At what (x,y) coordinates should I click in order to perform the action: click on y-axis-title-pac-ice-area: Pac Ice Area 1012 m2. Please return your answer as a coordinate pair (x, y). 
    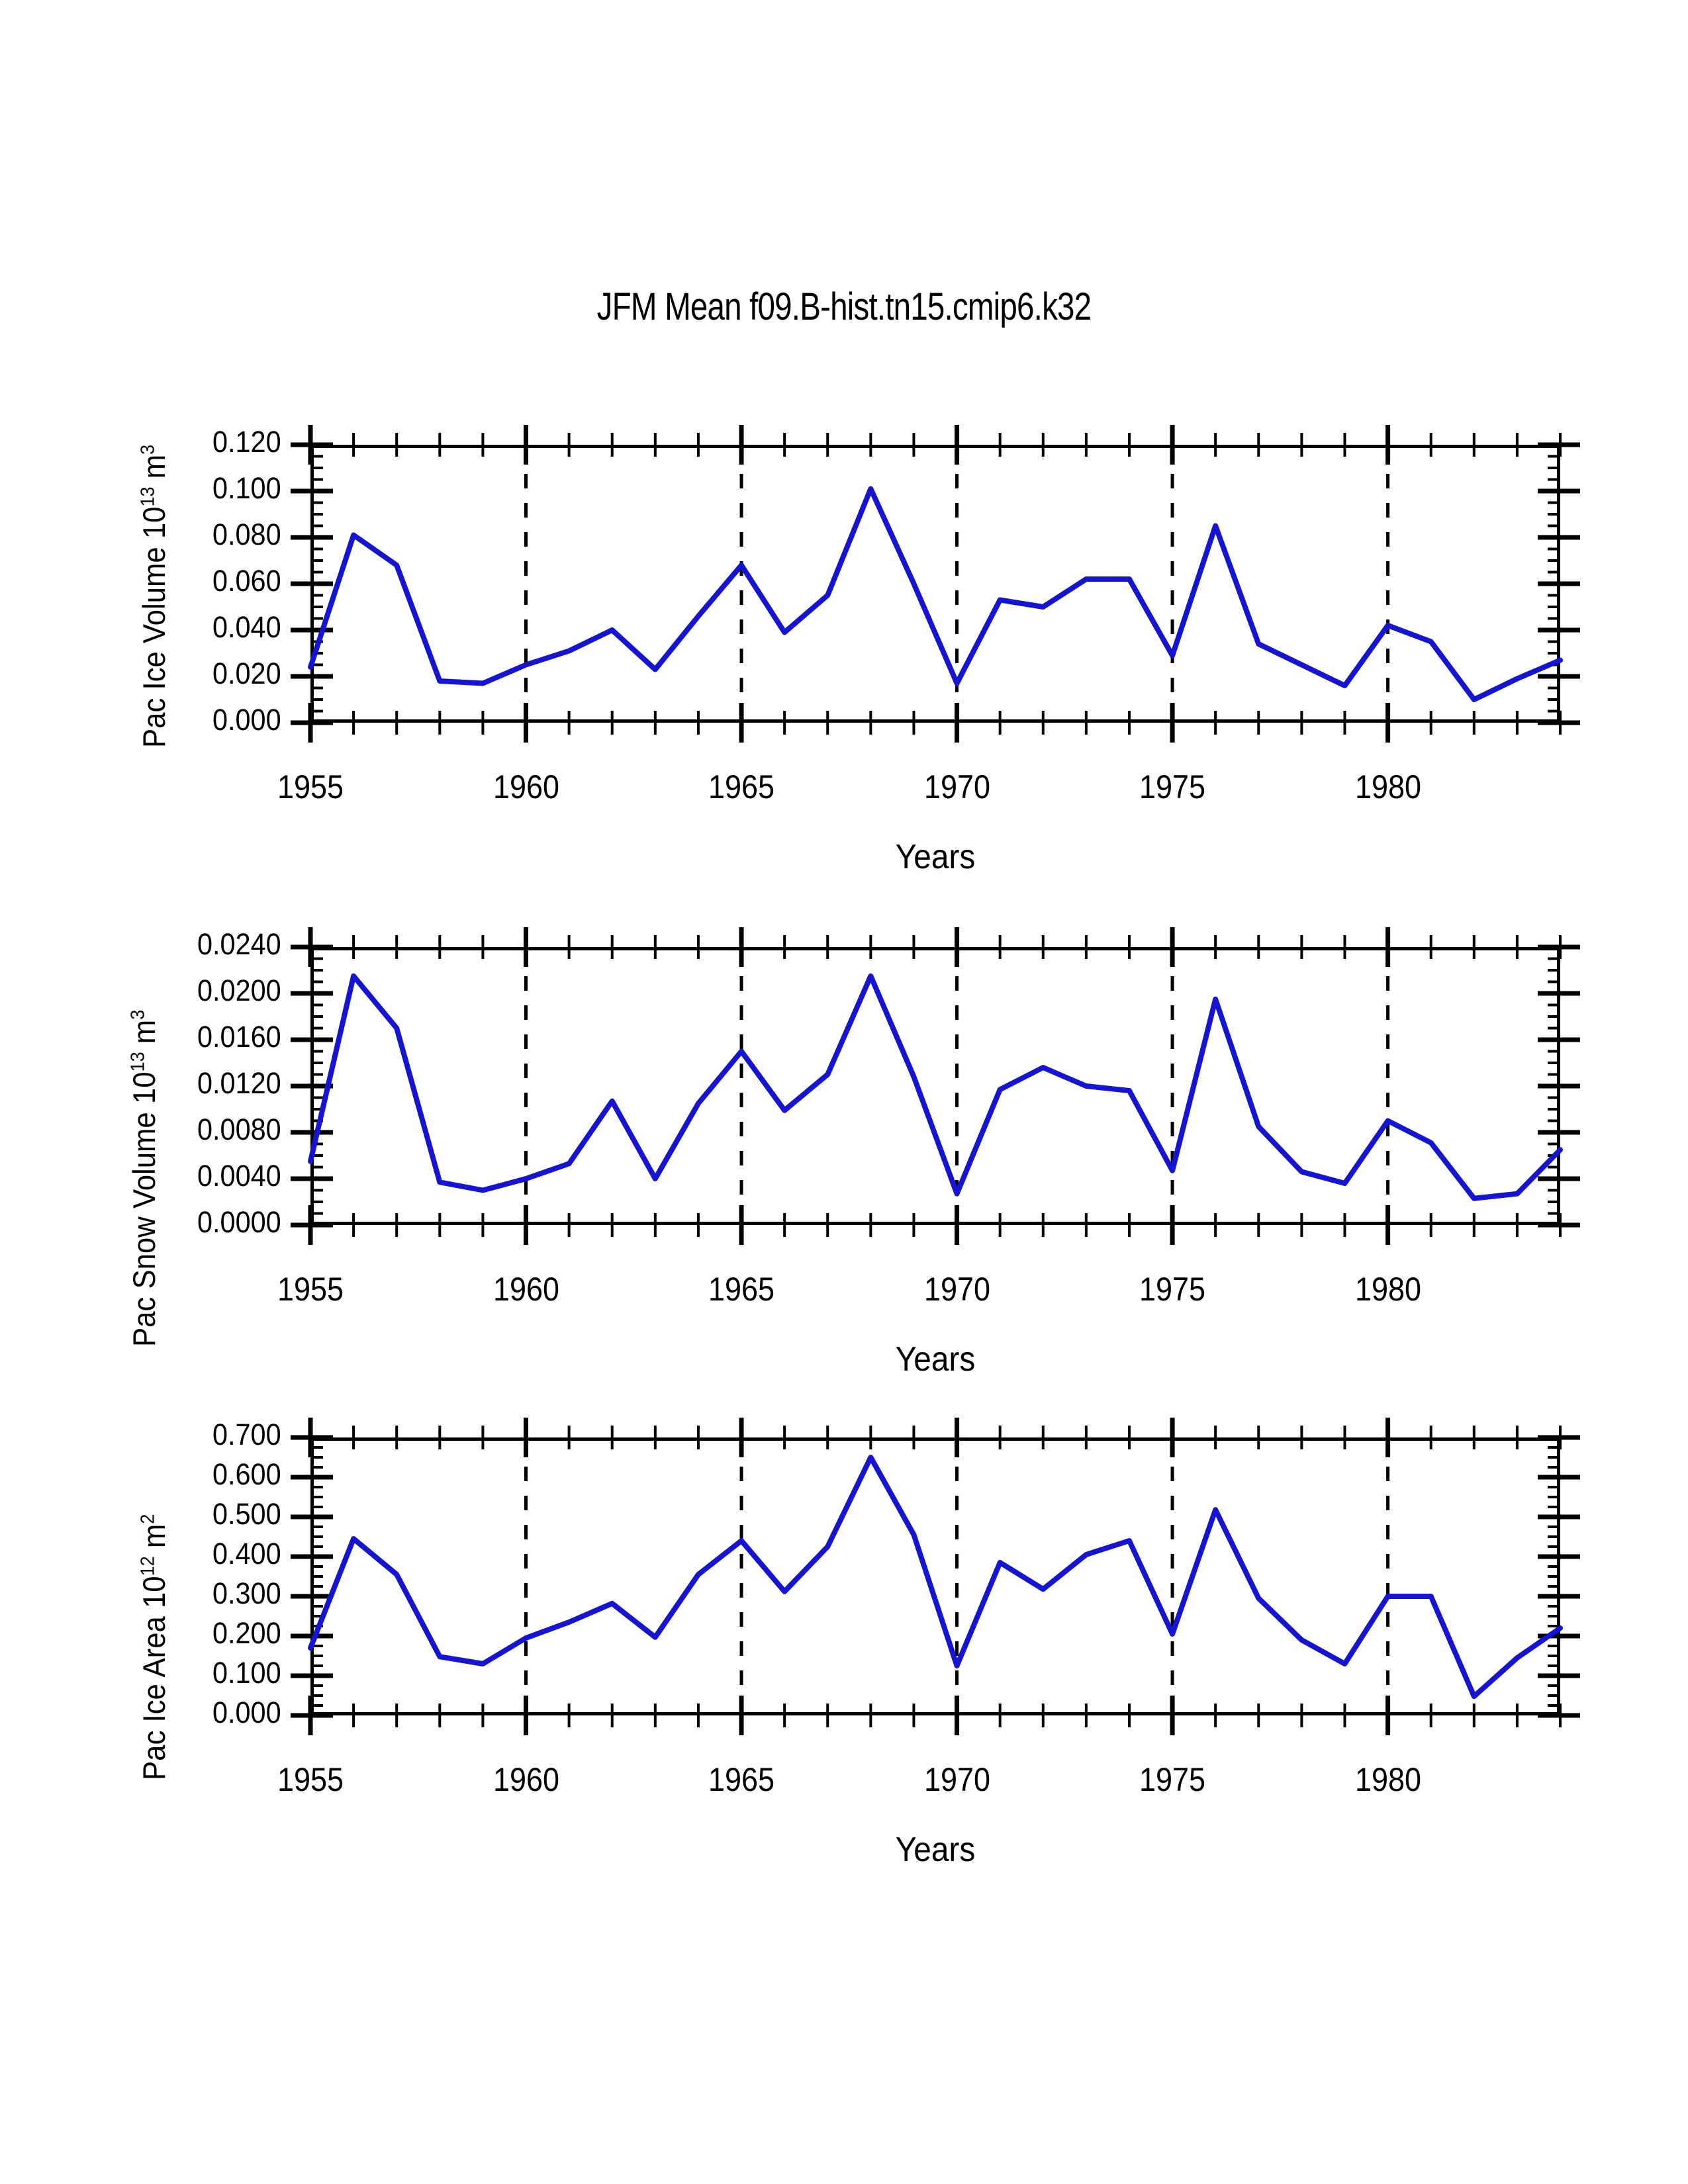
    Looking at the image, I should click on (154, 1647).